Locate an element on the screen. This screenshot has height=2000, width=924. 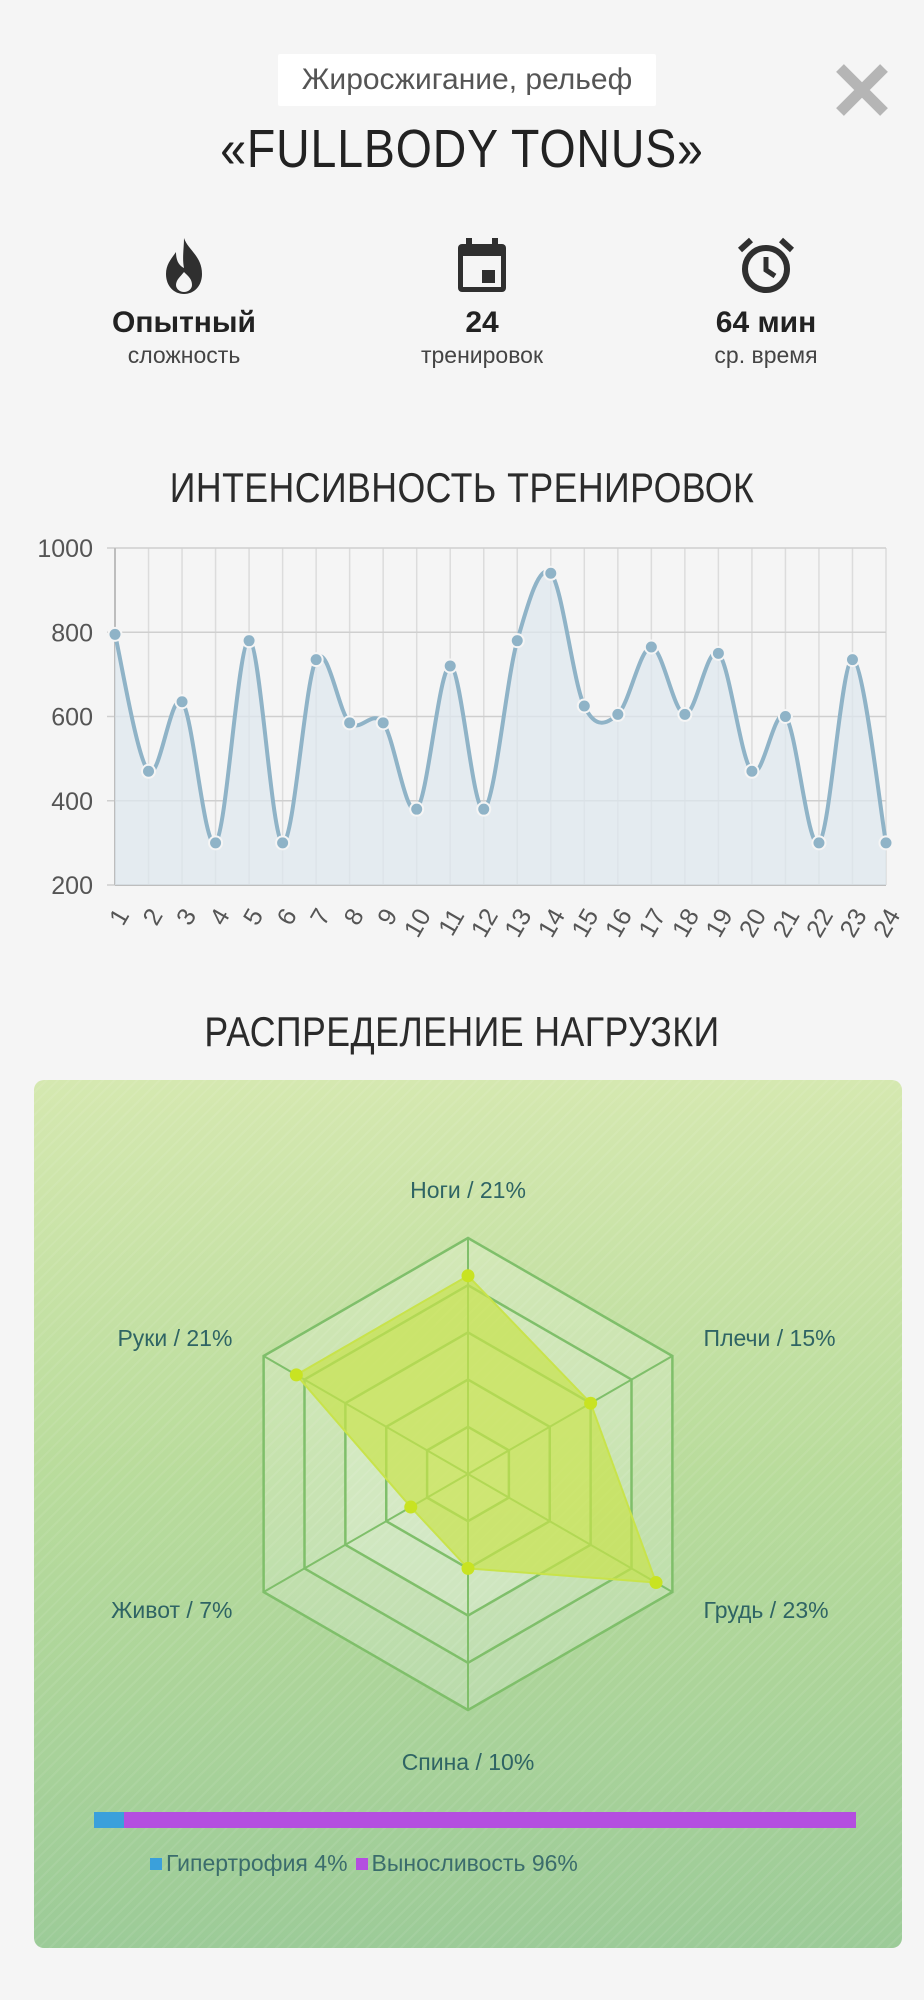
x-tick-label: 19 is located at coordinates (719, 922).